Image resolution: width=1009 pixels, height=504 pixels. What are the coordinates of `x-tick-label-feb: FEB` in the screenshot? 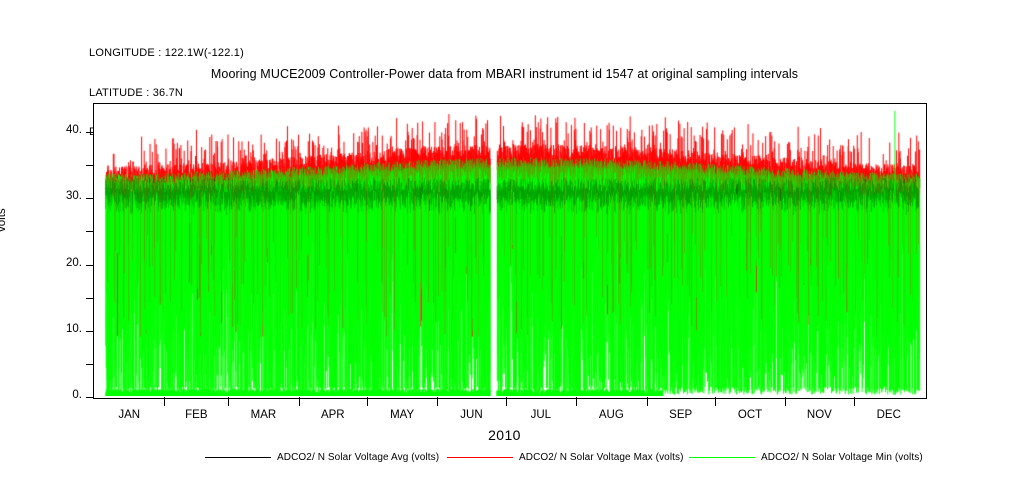 It's located at (196, 415).